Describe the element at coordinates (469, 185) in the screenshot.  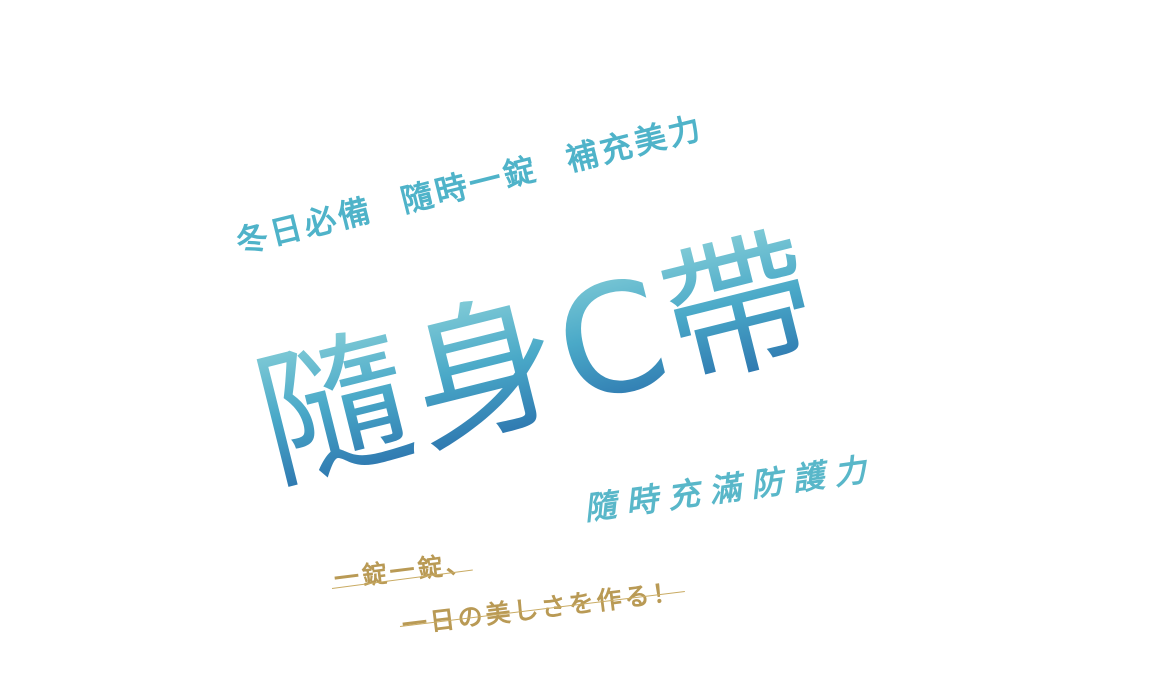
I see `tagline: 冬日必備 隨時一錠 補充美力` at that location.